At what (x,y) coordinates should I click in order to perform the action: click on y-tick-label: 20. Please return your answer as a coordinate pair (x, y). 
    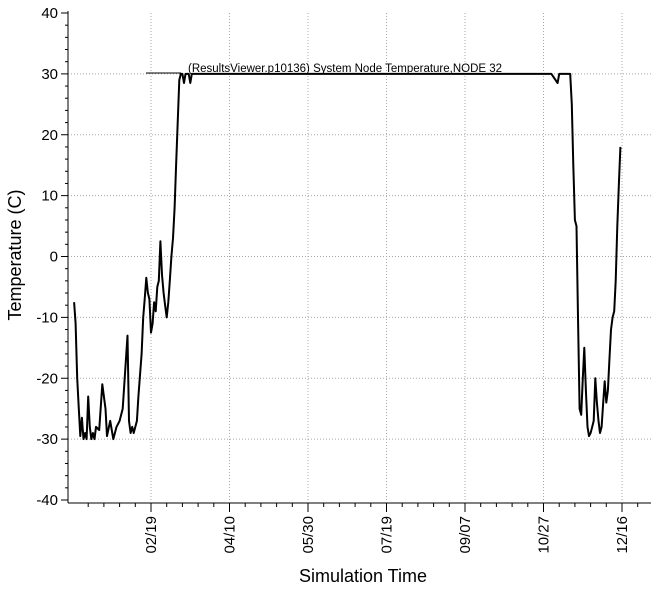
    Looking at the image, I should click on (49, 135).